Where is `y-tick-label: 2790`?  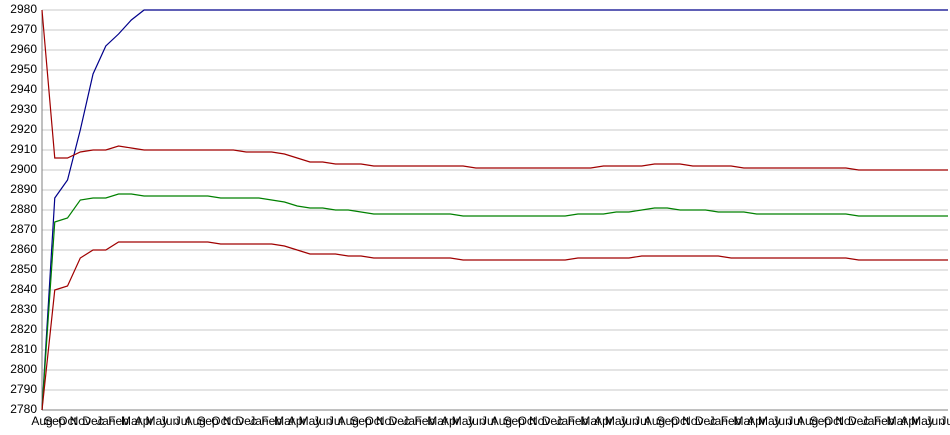 y-tick-label: 2790 is located at coordinates (23, 389).